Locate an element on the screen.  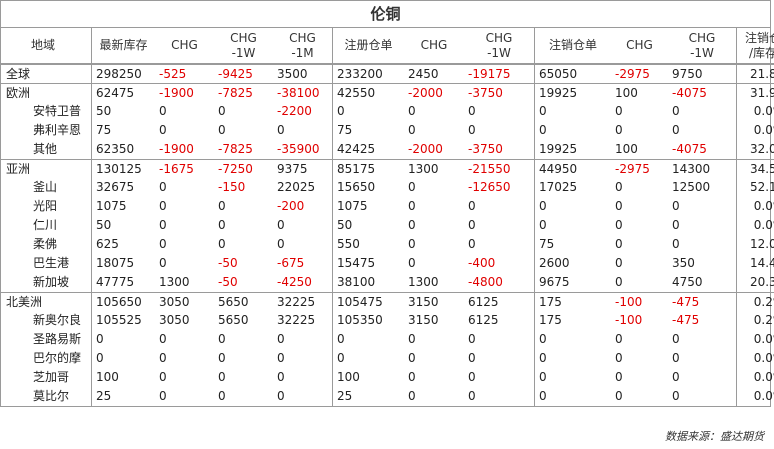
column-header: 注册仓单 is located at coordinates (368, 46).